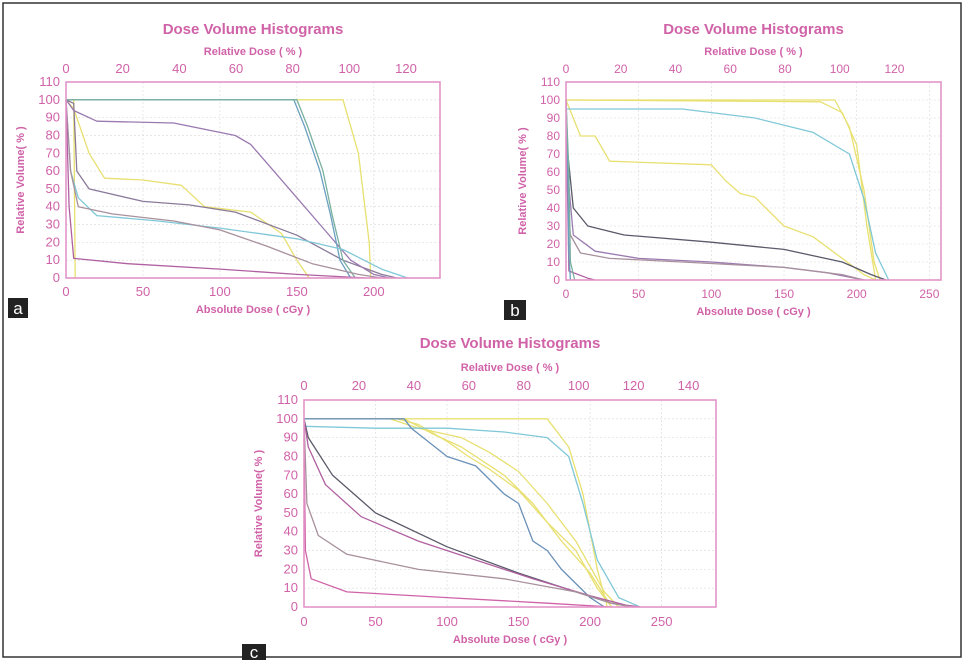 This screenshot has width=964, height=660. What do you see at coordinates (53, 170) in the screenshot?
I see `y-tick-label: 60` at bounding box center [53, 170].